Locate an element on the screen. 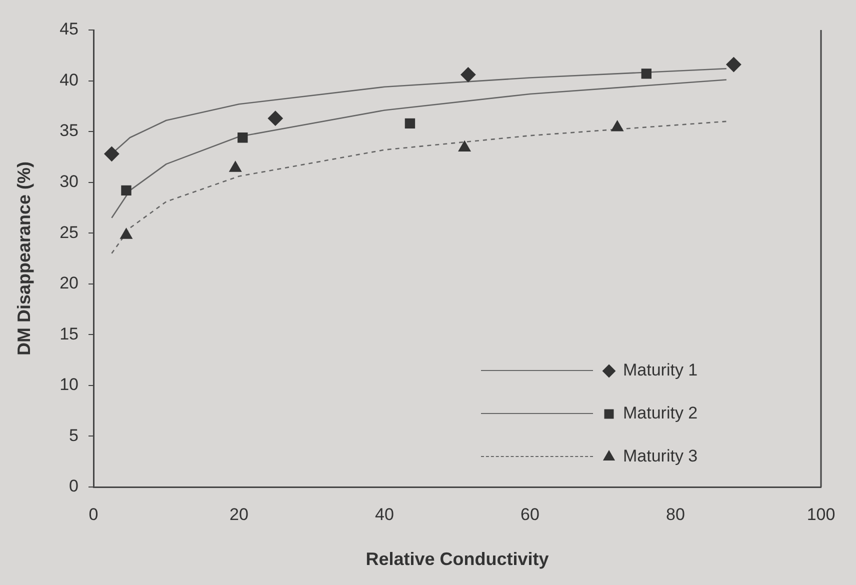 The image size is (856, 585). y-tick-label: 0 is located at coordinates (74, 486).